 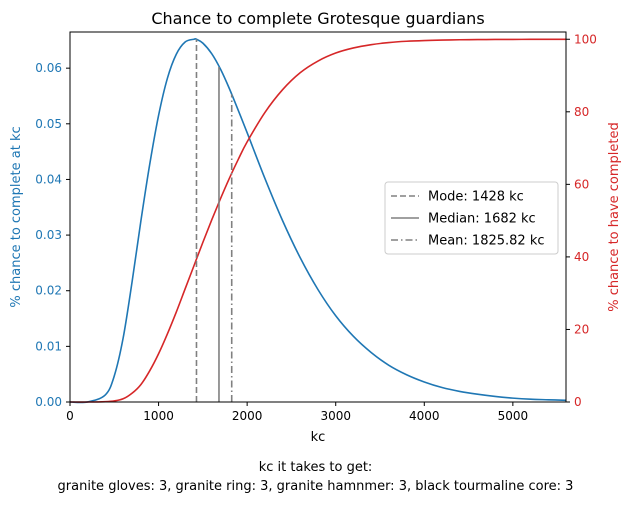 I want to click on x-tick-label: 5000, so click(x=513, y=416).